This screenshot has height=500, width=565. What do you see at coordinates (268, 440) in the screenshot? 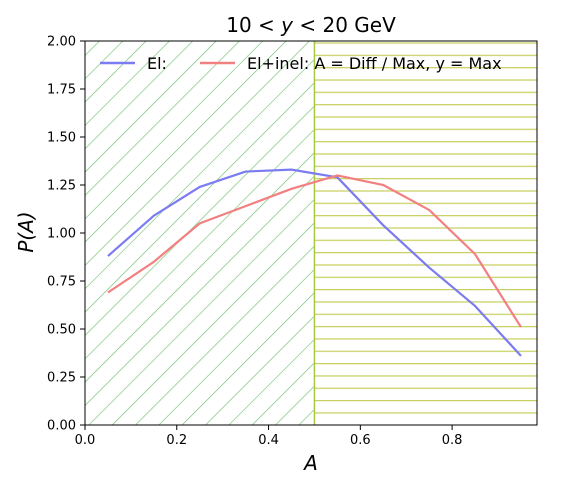
I see `x-tick-label: 0.4` at bounding box center [268, 440].